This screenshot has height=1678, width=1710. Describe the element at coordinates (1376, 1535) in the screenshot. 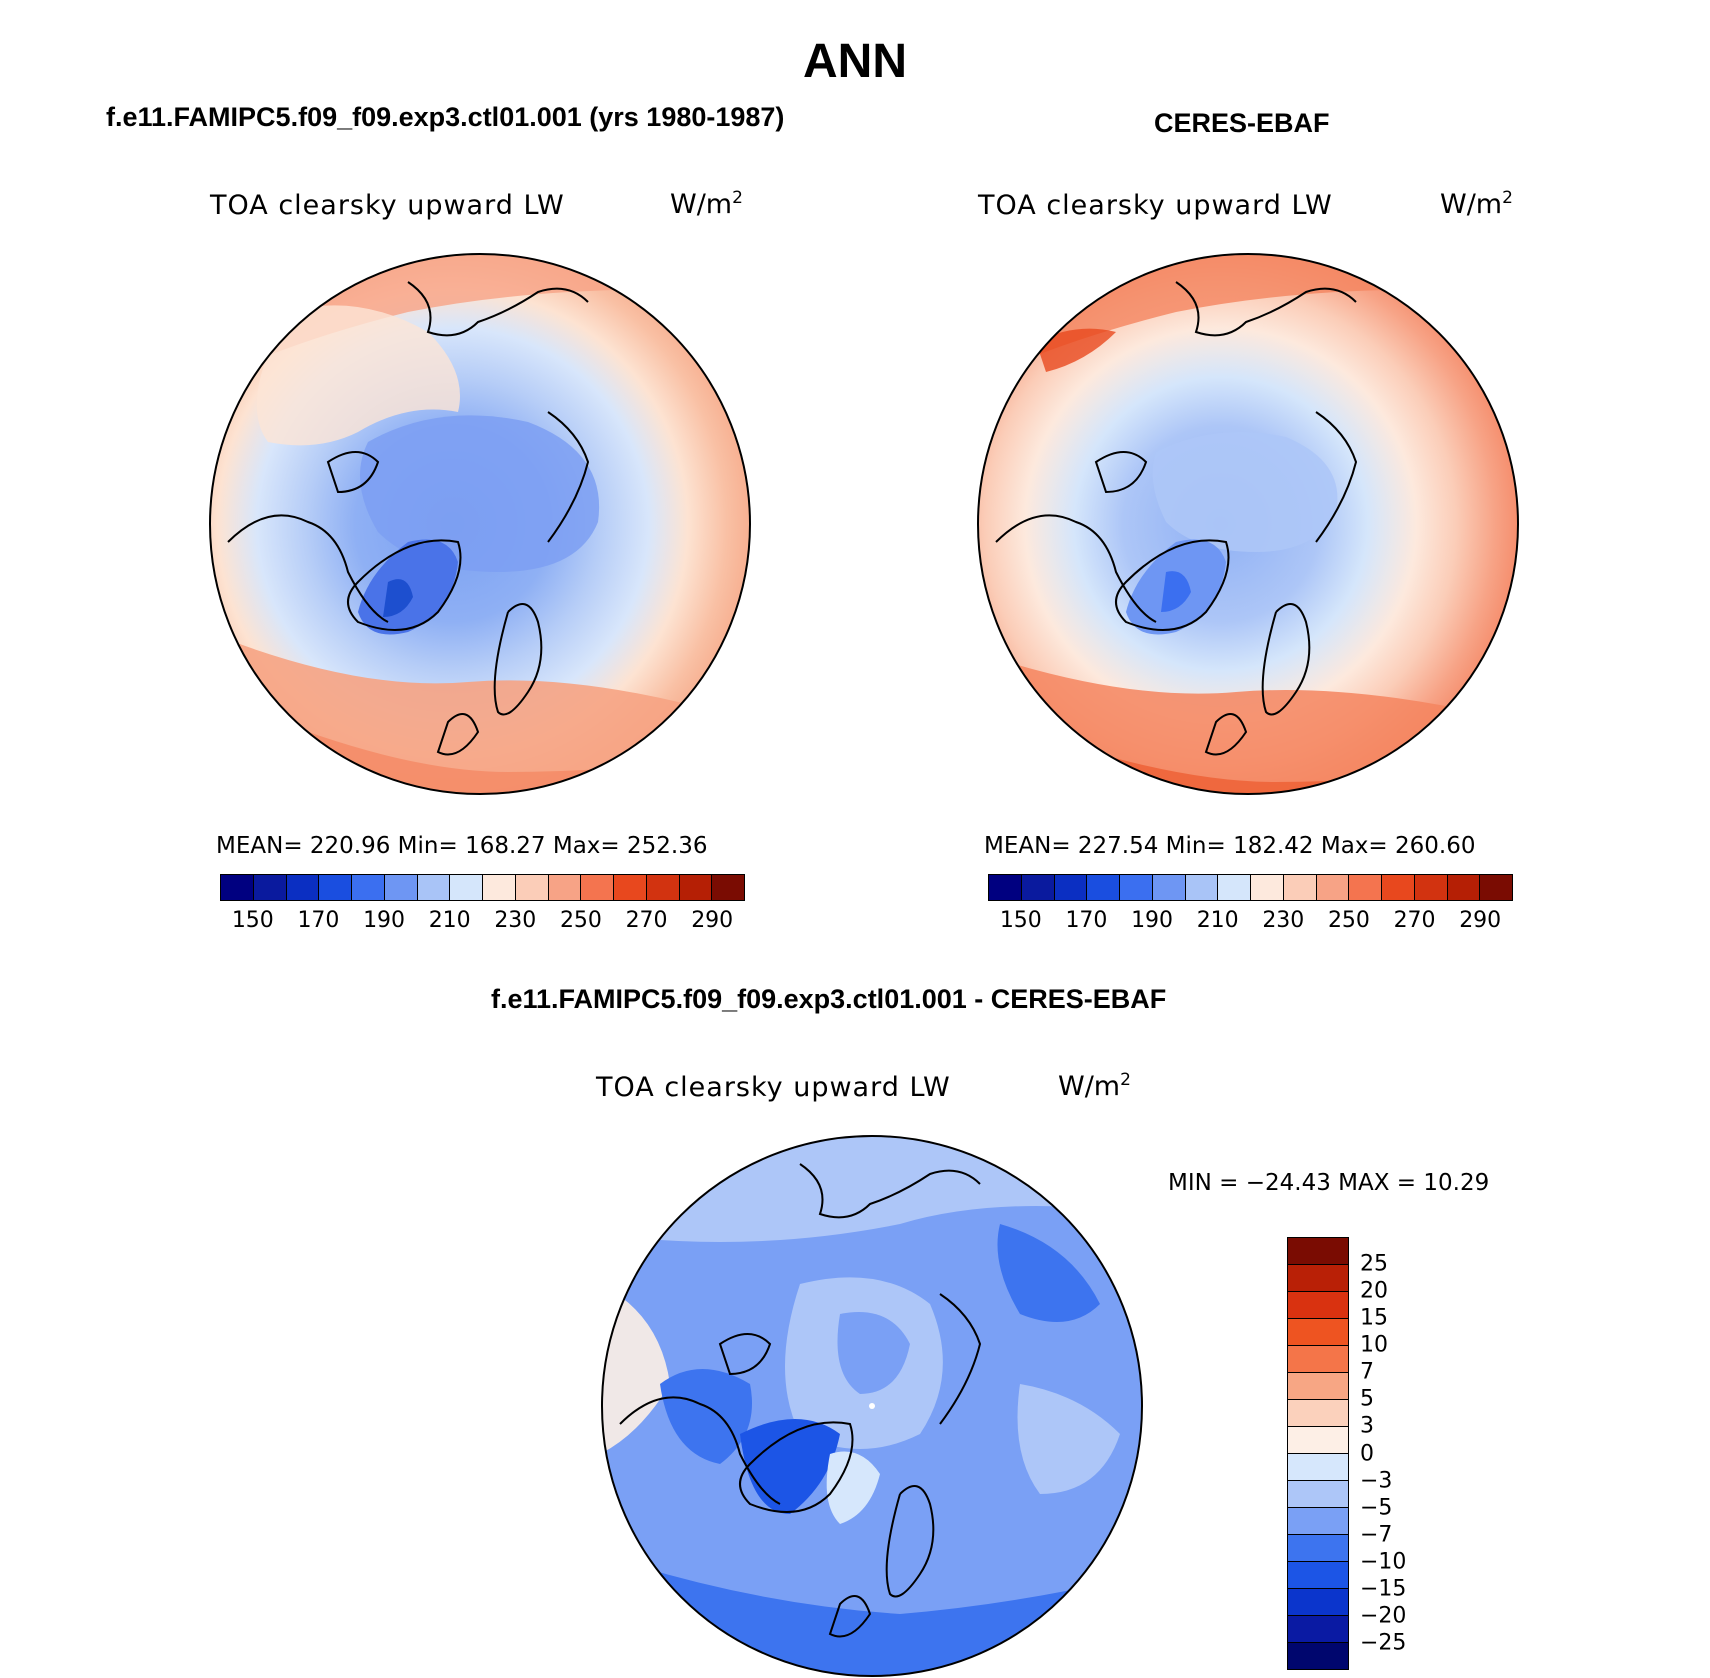

I see `colorbar-tick-label: −7` at that location.